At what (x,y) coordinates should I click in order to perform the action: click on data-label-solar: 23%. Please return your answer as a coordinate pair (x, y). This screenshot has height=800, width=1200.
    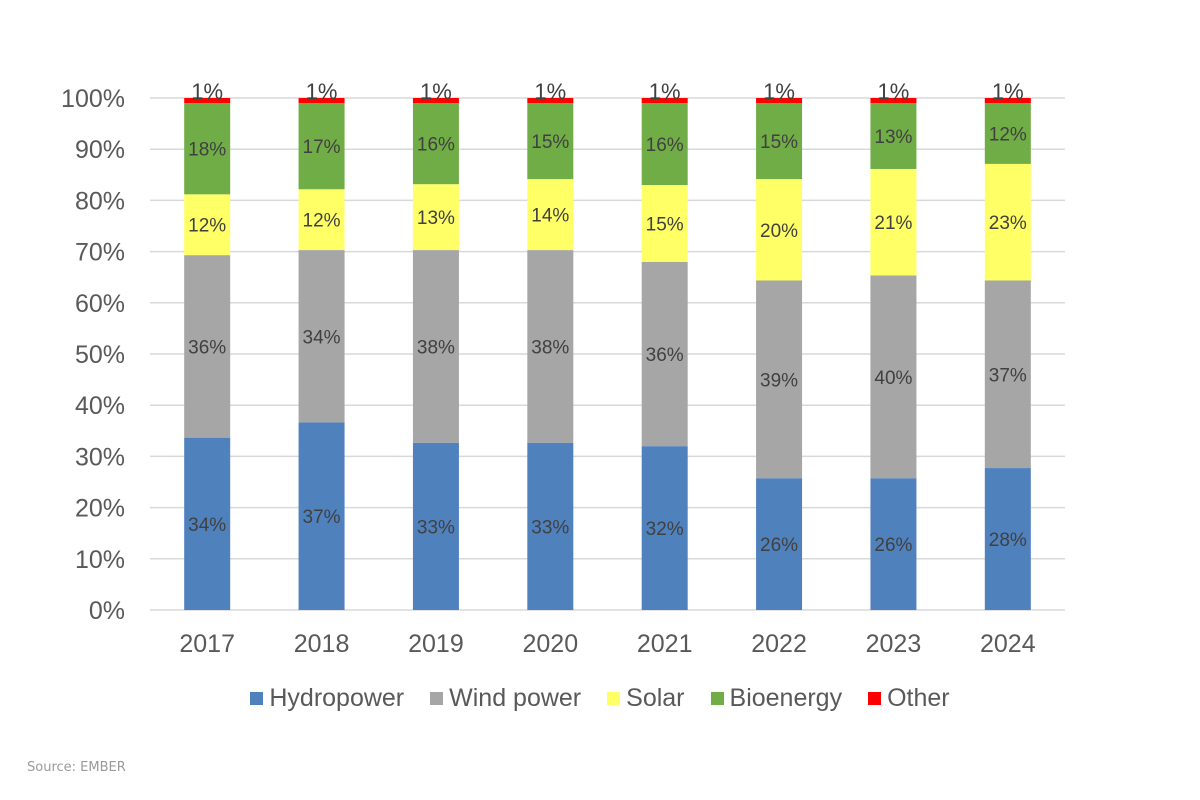
    Looking at the image, I should click on (1008, 223).